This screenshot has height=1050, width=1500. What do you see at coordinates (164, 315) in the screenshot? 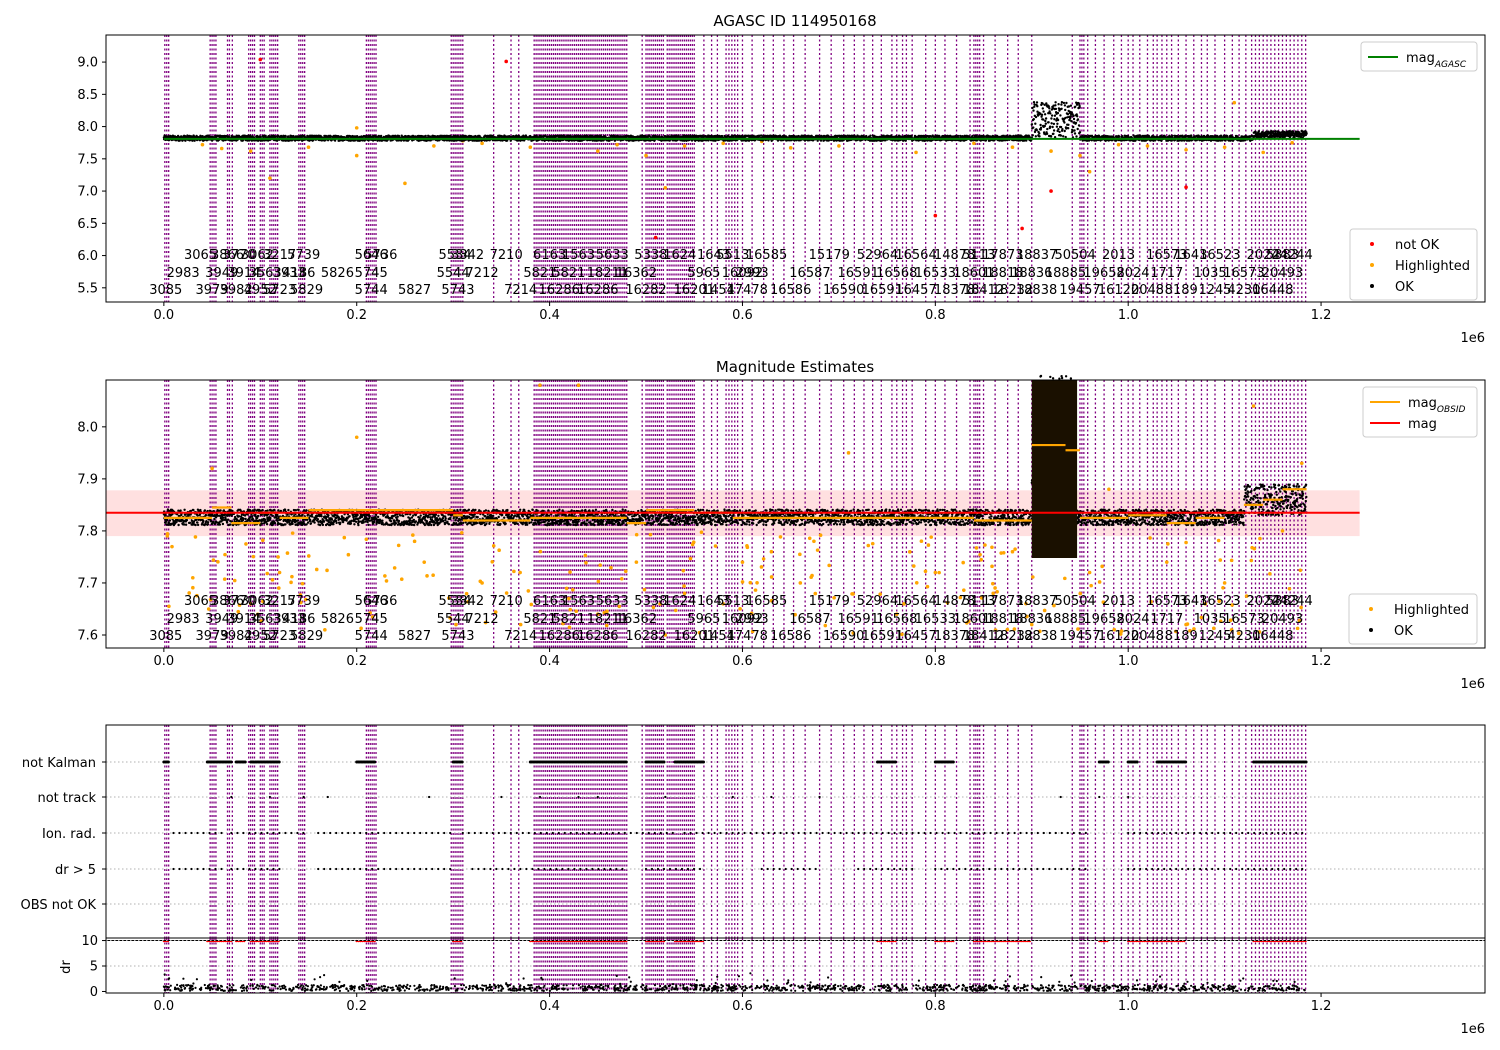
I see `x-tick-label: 0.0` at bounding box center [164, 315].